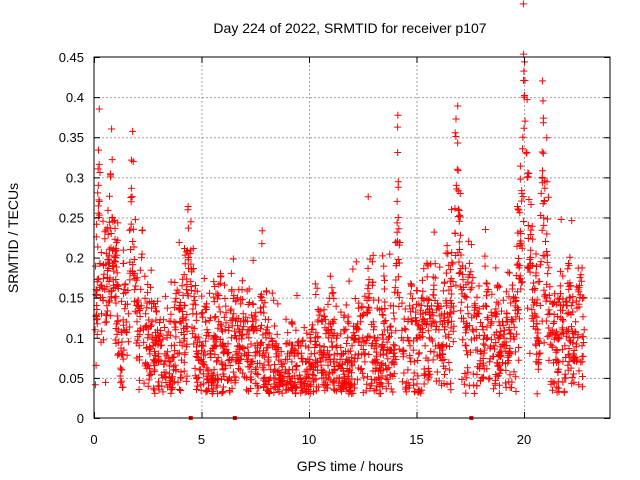 The height and width of the screenshot is (480, 640). I want to click on y-tick-label: 0.05, so click(71, 378).